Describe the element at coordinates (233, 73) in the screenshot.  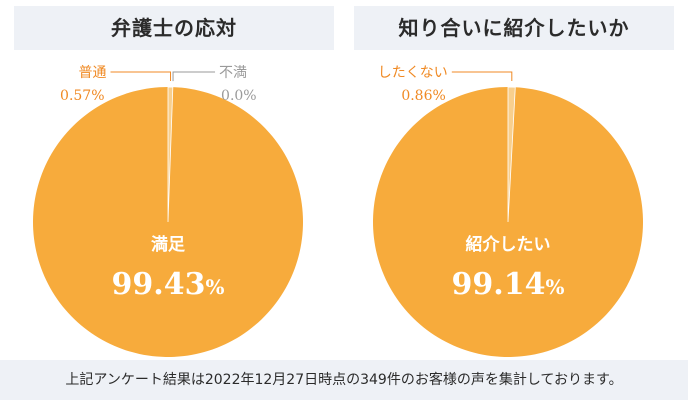
I see `callout-label-2: 不満` at that location.